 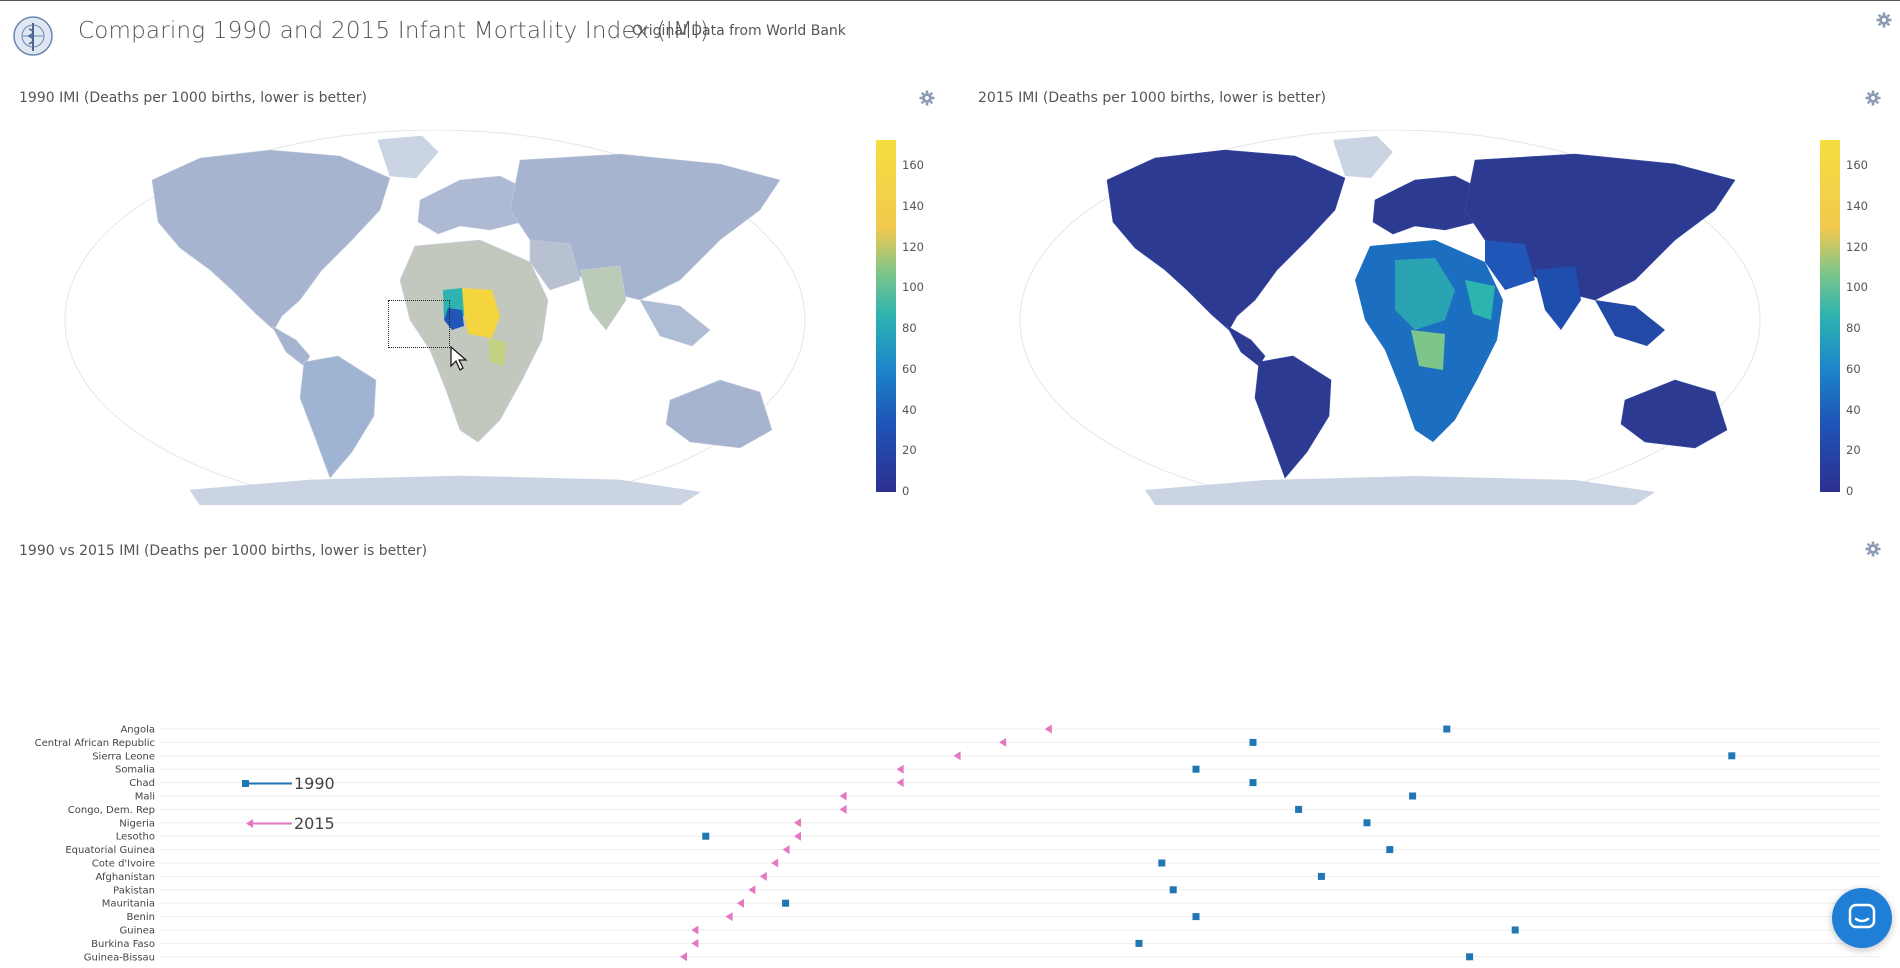 I want to click on country-label: Chad, so click(x=142, y=783).